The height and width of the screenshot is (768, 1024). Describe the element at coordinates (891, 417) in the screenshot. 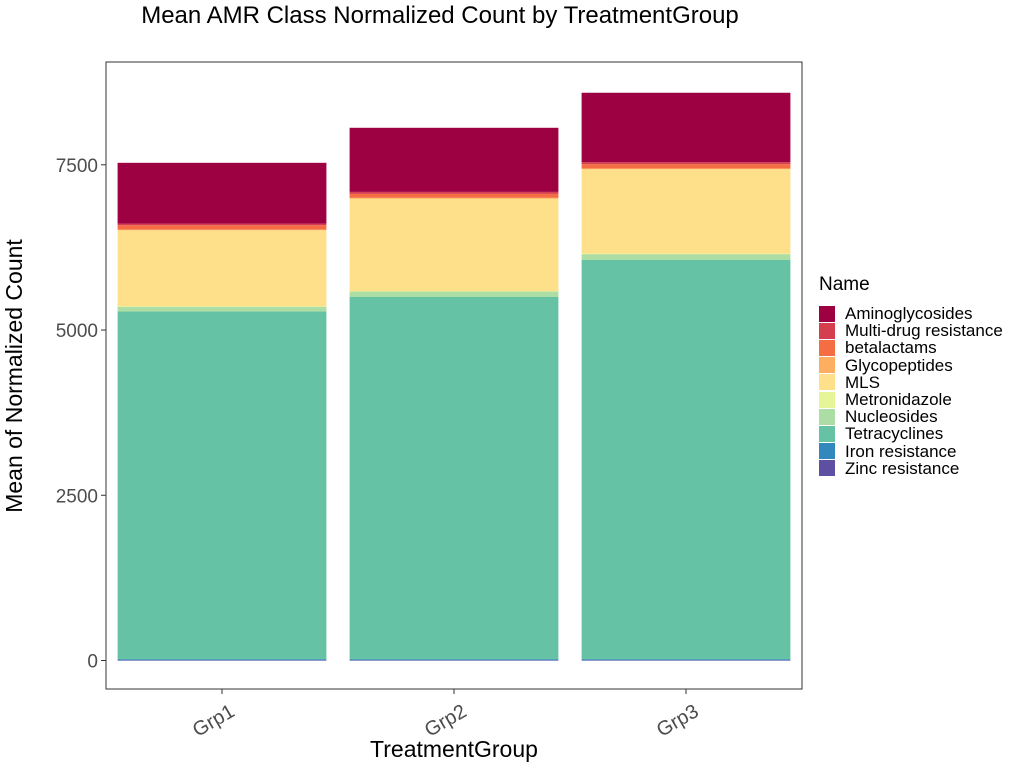

I see `legend-label: Nucleosides` at that location.